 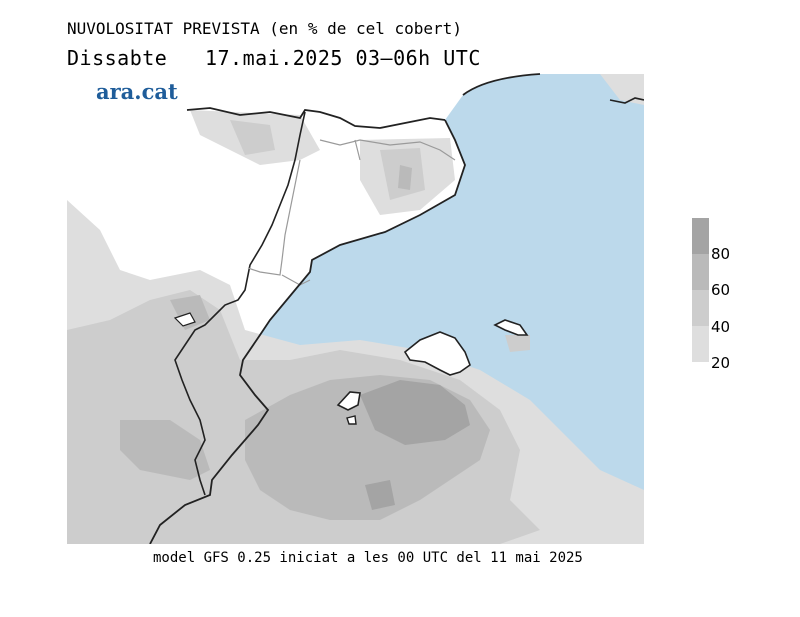 I want to click on legend-label-80: 80, so click(x=721, y=254).